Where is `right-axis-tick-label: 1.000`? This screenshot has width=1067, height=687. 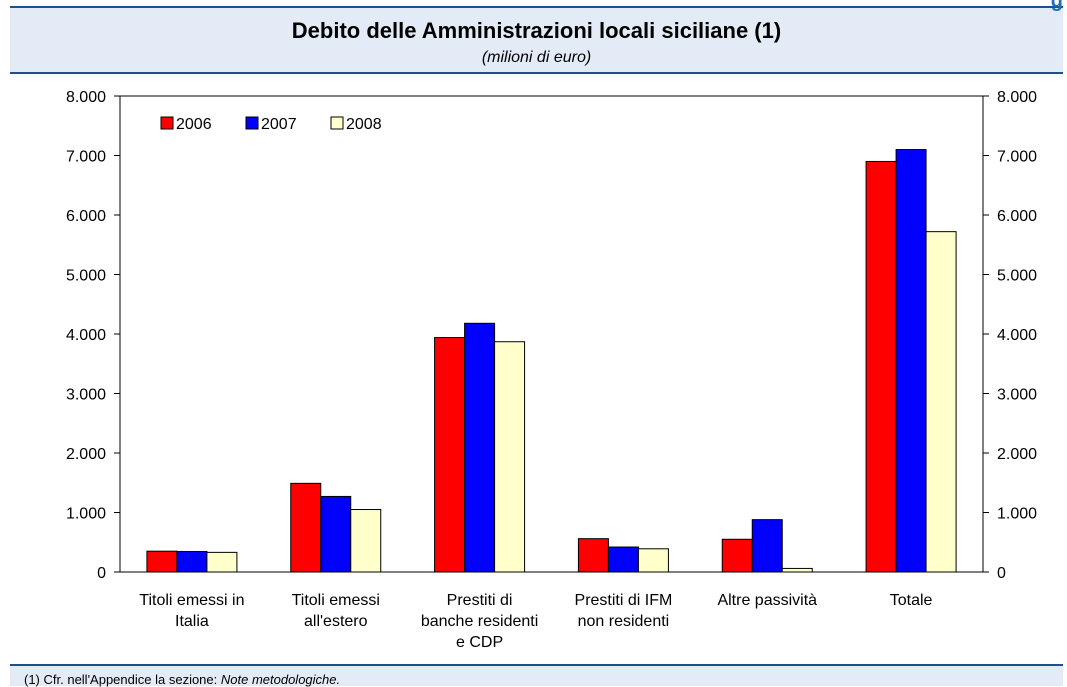
right-axis-tick-label: 1.000 is located at coordinates (1017, 514).